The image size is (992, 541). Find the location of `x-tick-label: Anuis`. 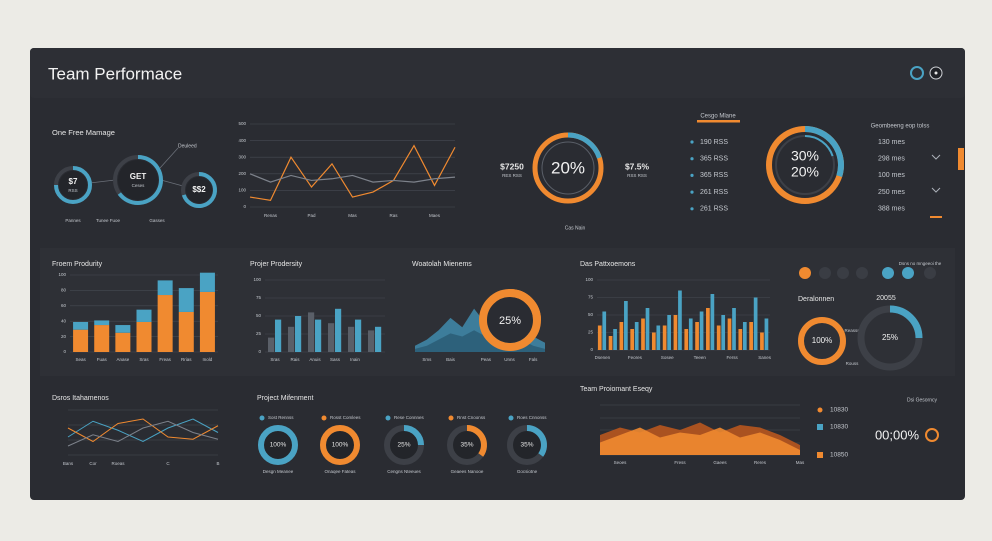

x-tick-label: Anuis is located at coordinates (315, 359).